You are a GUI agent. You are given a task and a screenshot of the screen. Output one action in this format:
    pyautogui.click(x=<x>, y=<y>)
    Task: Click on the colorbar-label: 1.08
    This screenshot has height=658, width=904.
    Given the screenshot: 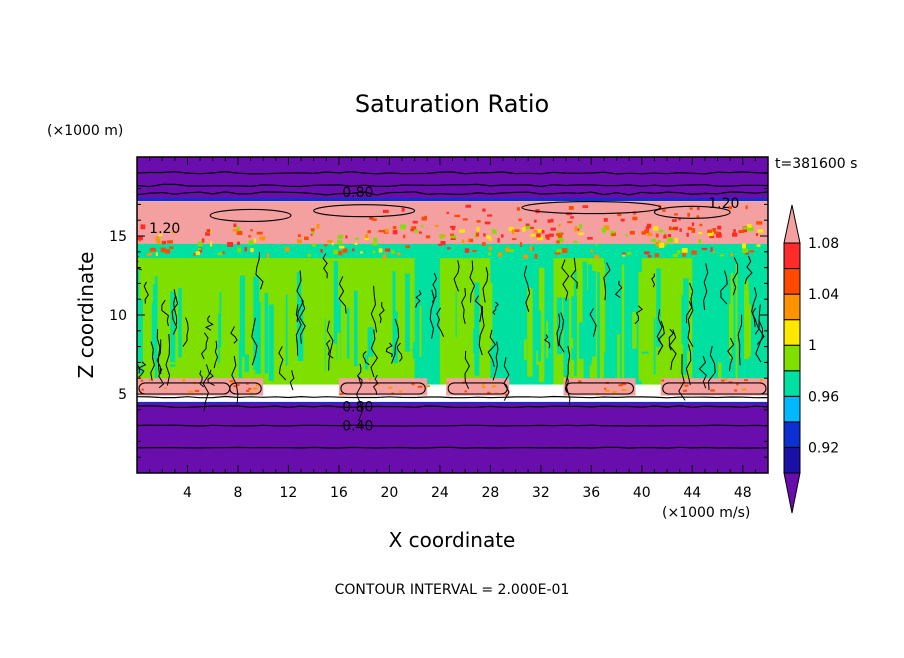 What is the action you would take?
    pyautogui.click(x=823, y=244)
    